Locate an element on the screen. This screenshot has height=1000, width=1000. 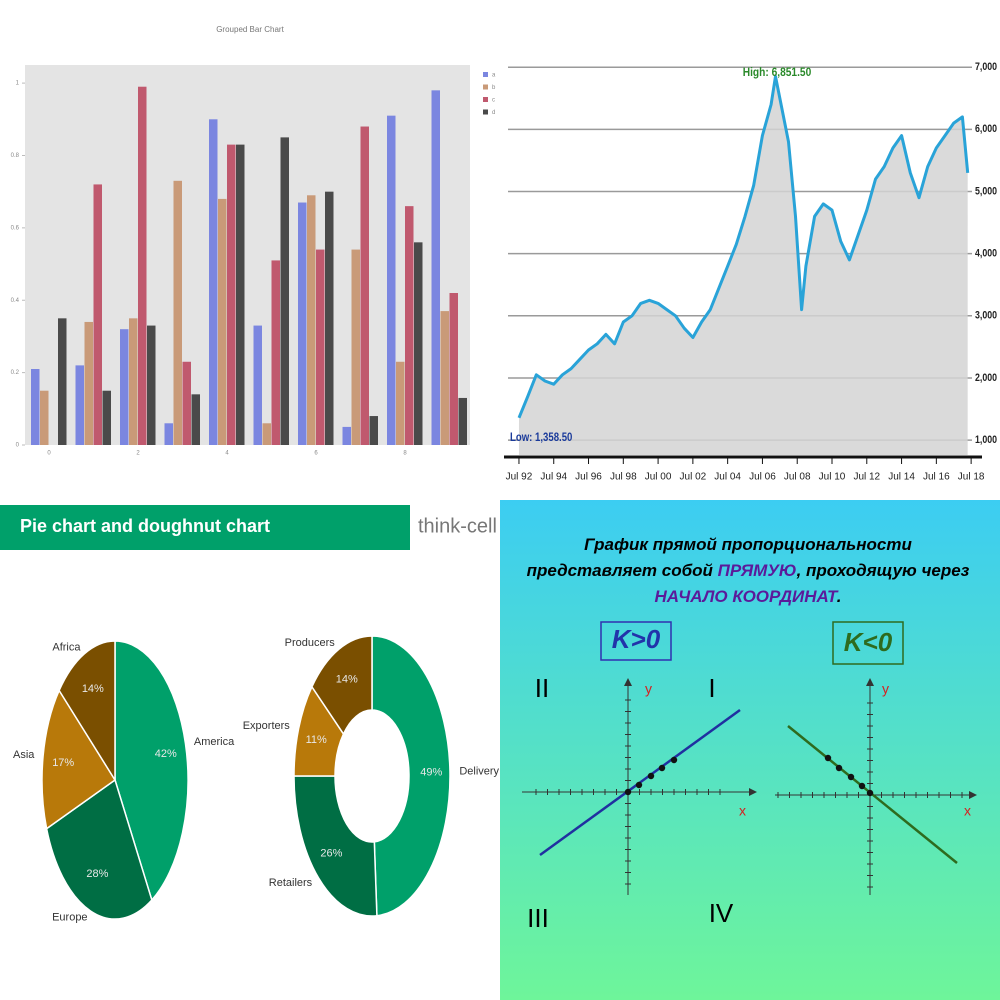
category-label: America is located at coordinates (214, 742).